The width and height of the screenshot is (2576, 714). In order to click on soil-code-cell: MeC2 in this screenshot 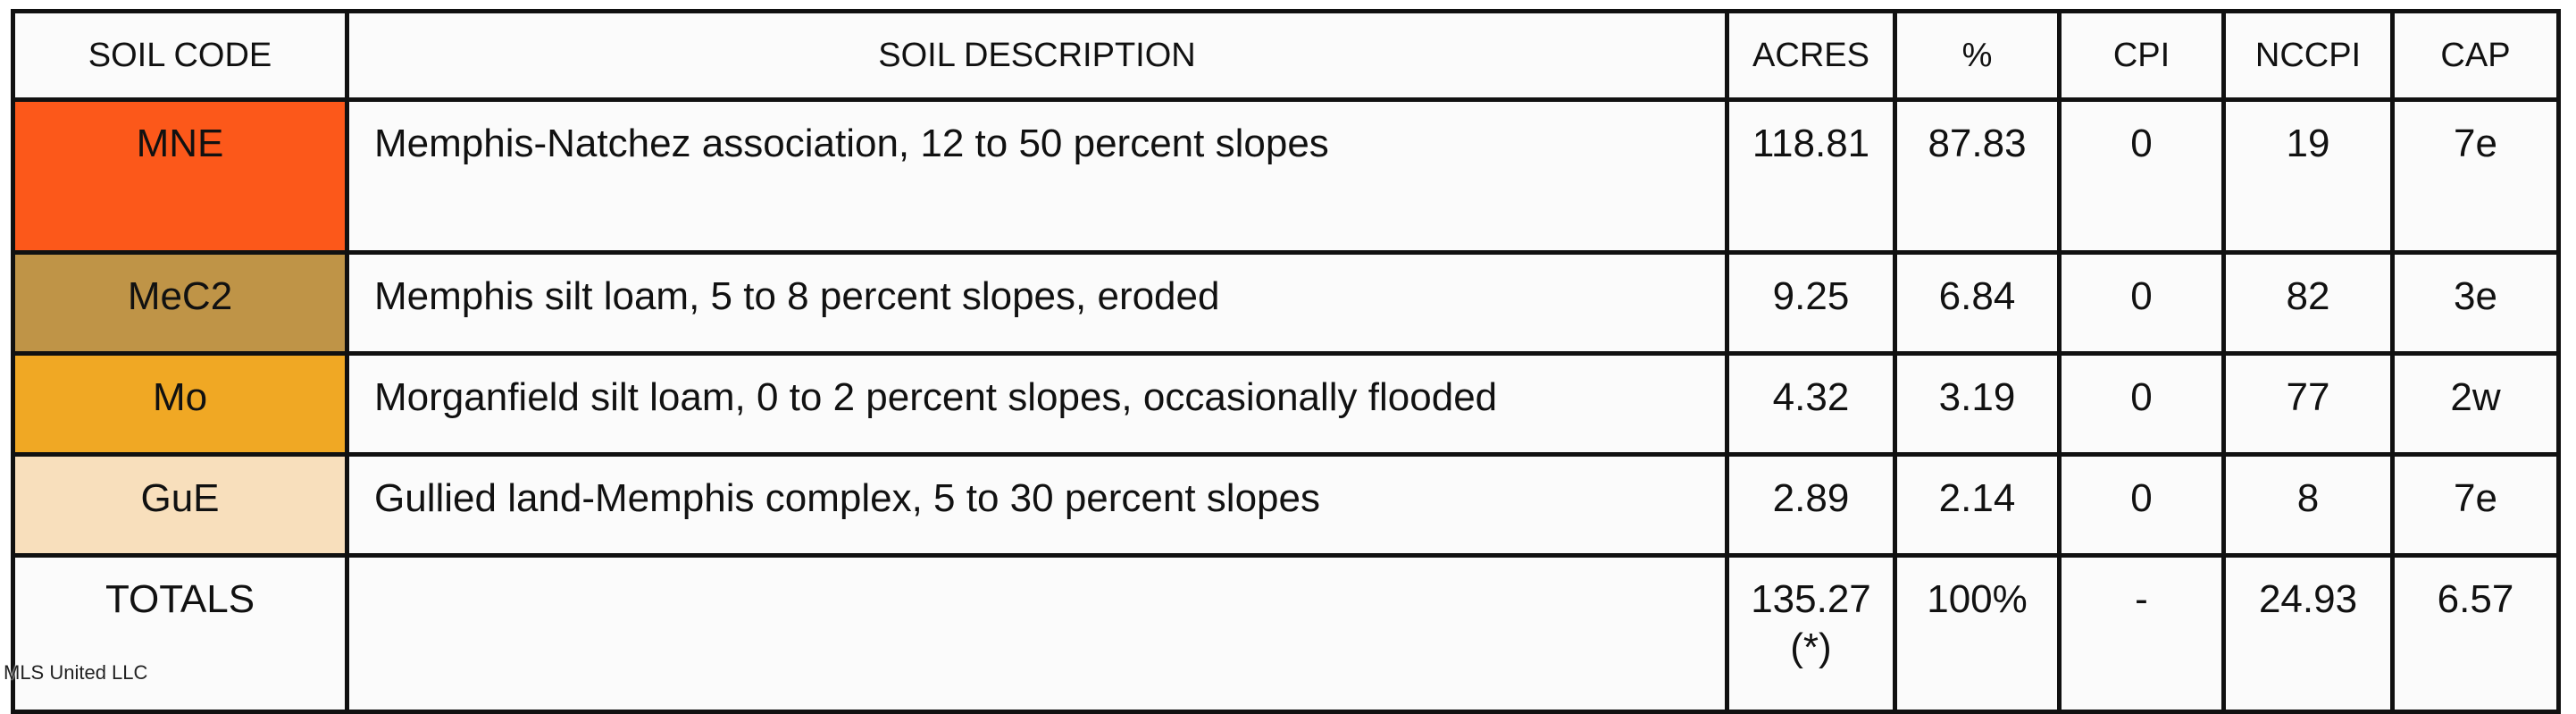, I will do `click(180, 303)`.